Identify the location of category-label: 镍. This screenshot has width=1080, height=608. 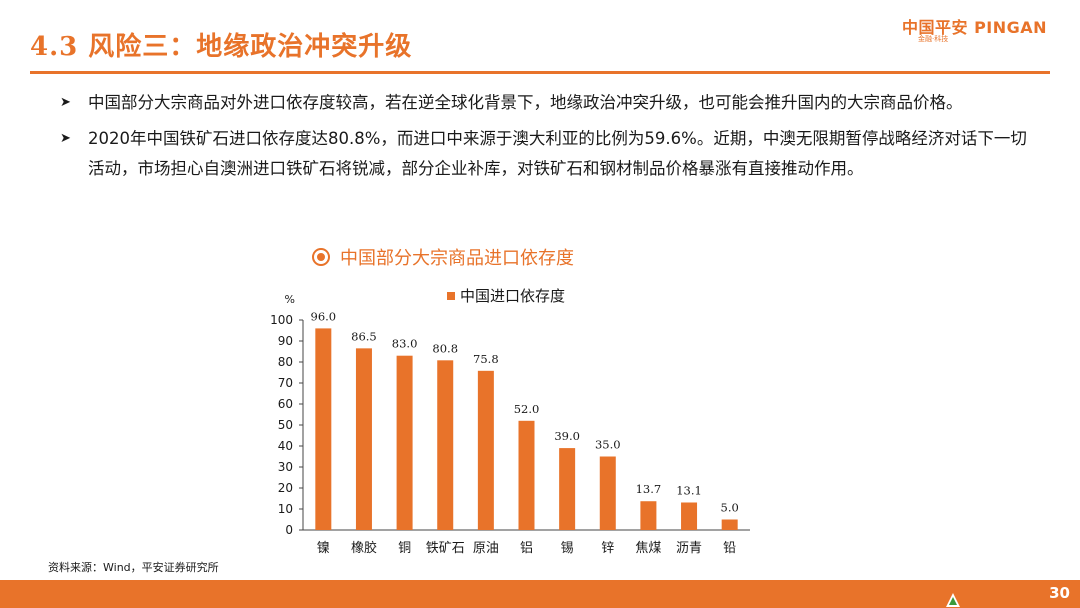
(323, 548).